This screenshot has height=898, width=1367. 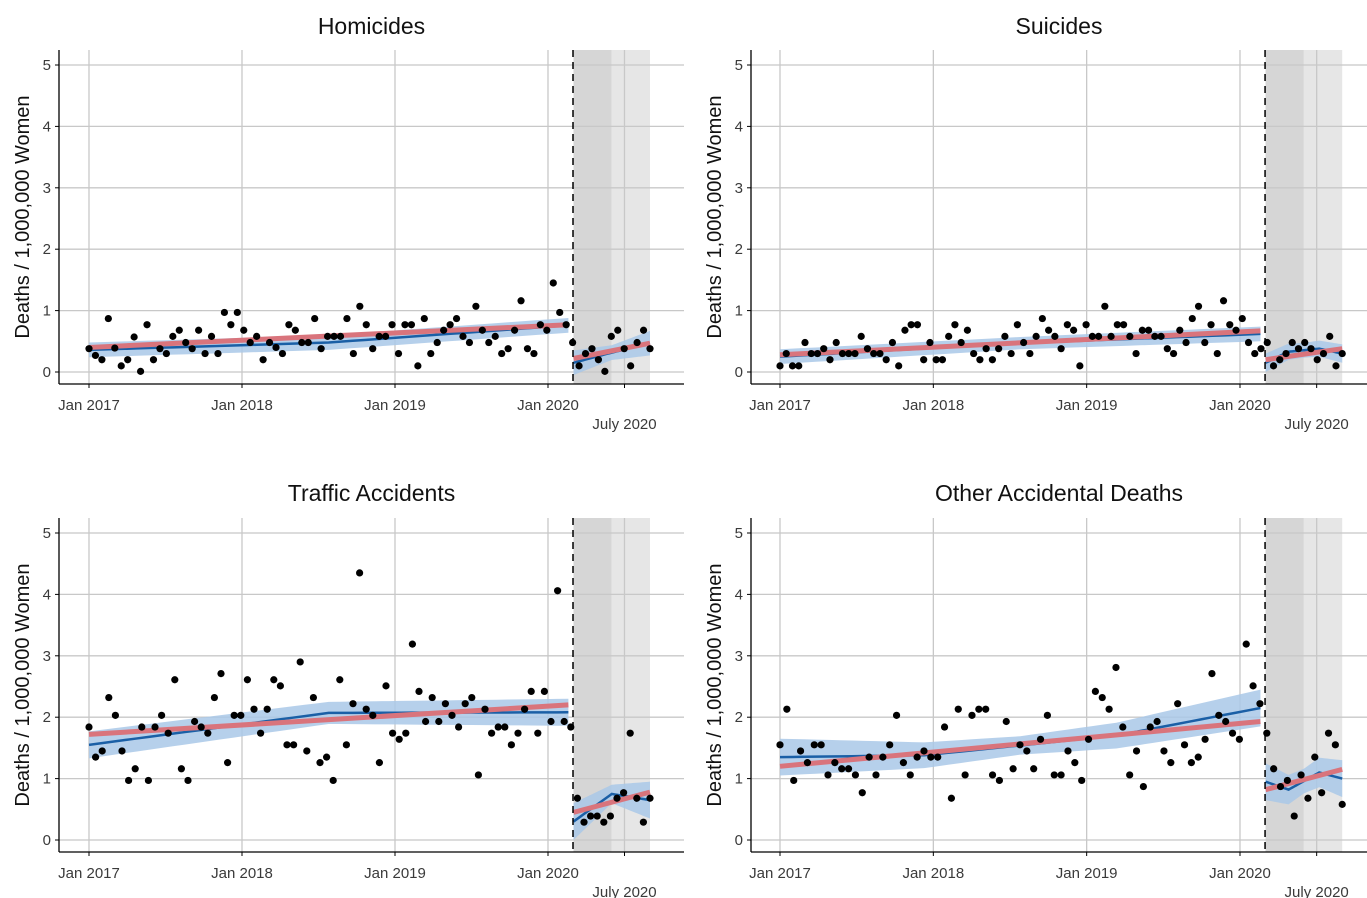 What do you see at coordinates (624, 424) in the screenshot?
I see `x-tick-label: July 2020` at bounding box center [624, 424].